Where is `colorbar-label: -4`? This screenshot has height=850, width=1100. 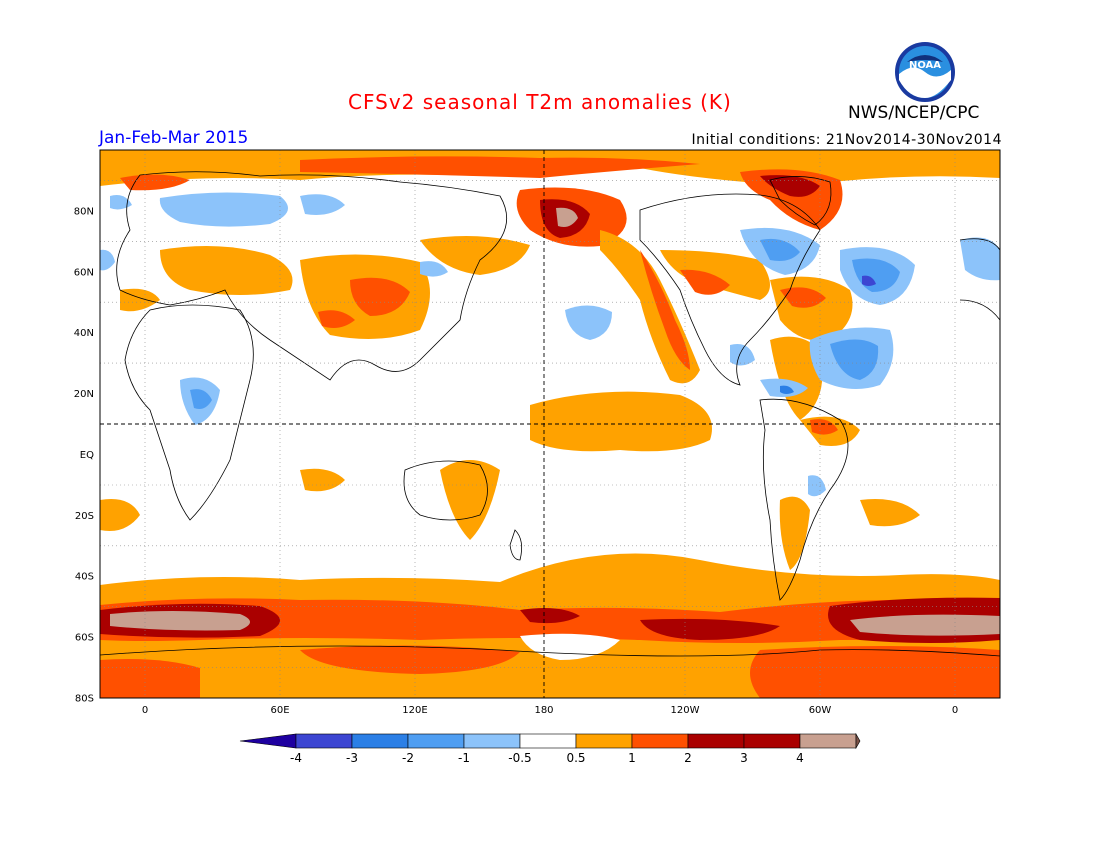 colorbar-label: -4 is located at coordinates (296, 758).